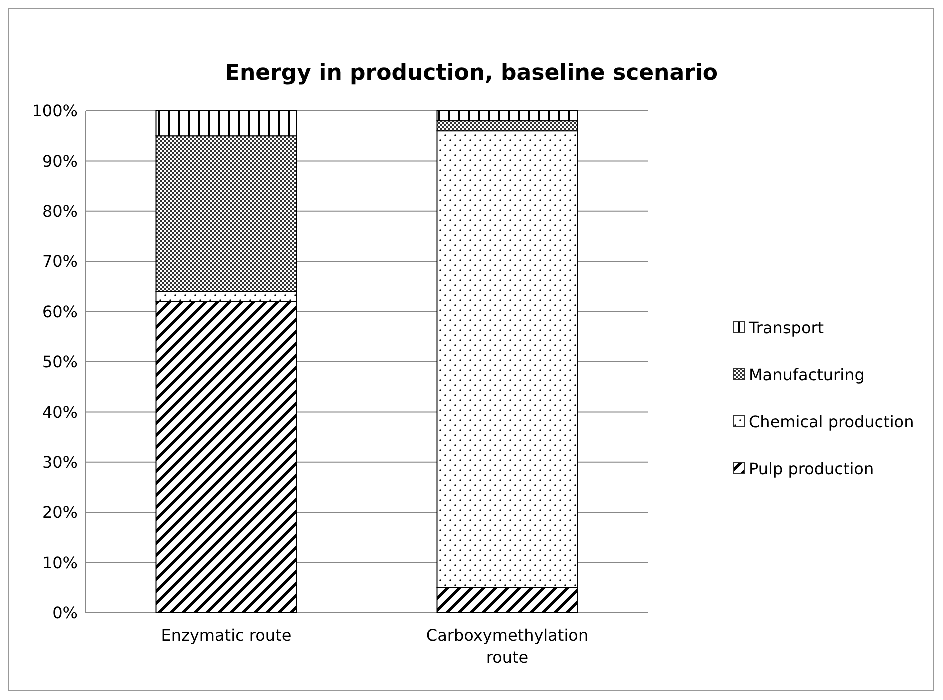  Describe the element at coordinates (60, 562) in the screenshot. I see `y-tick-label: 10%` at that location.